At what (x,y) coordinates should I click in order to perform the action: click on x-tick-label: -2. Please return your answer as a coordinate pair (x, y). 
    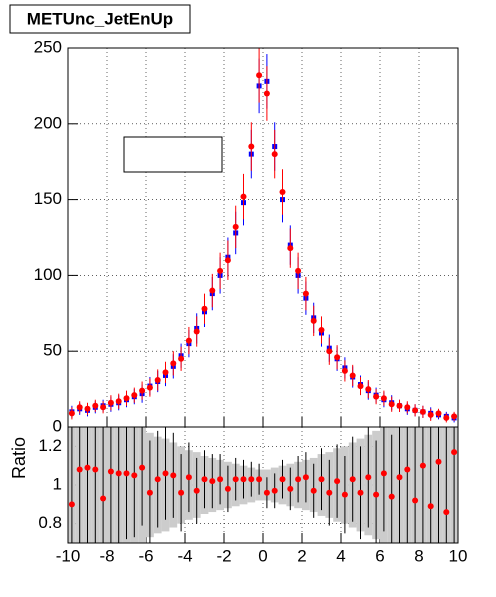
    Looking at the image, I should click on (223, 555).